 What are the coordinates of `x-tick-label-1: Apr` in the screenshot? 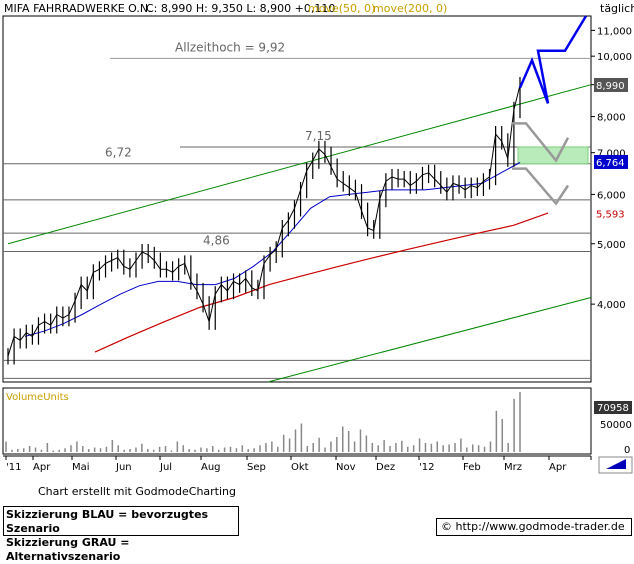 It's located at (42, 467).